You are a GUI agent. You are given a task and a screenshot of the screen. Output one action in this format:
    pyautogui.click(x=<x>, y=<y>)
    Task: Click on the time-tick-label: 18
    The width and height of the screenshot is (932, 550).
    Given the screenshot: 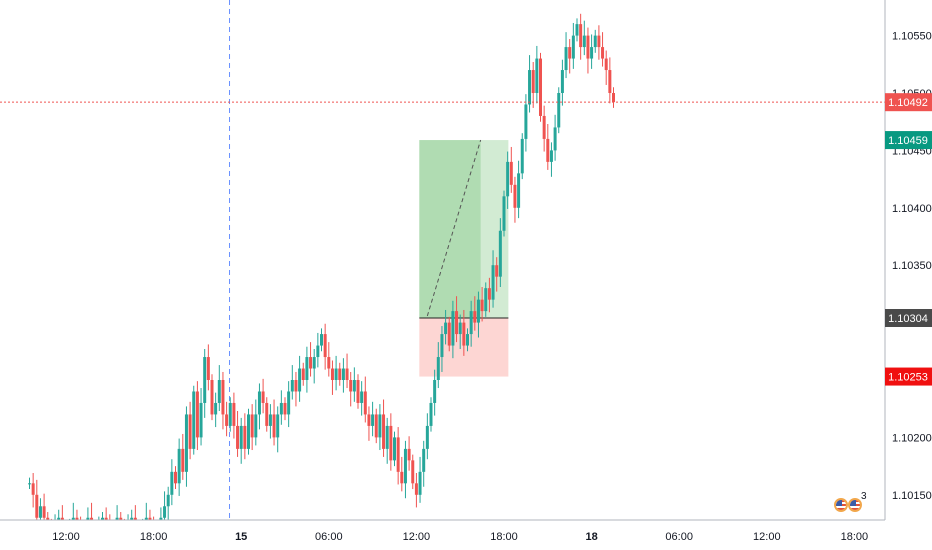 What is the action you would take?
    pyautogui.click(x=591, y=537)
    